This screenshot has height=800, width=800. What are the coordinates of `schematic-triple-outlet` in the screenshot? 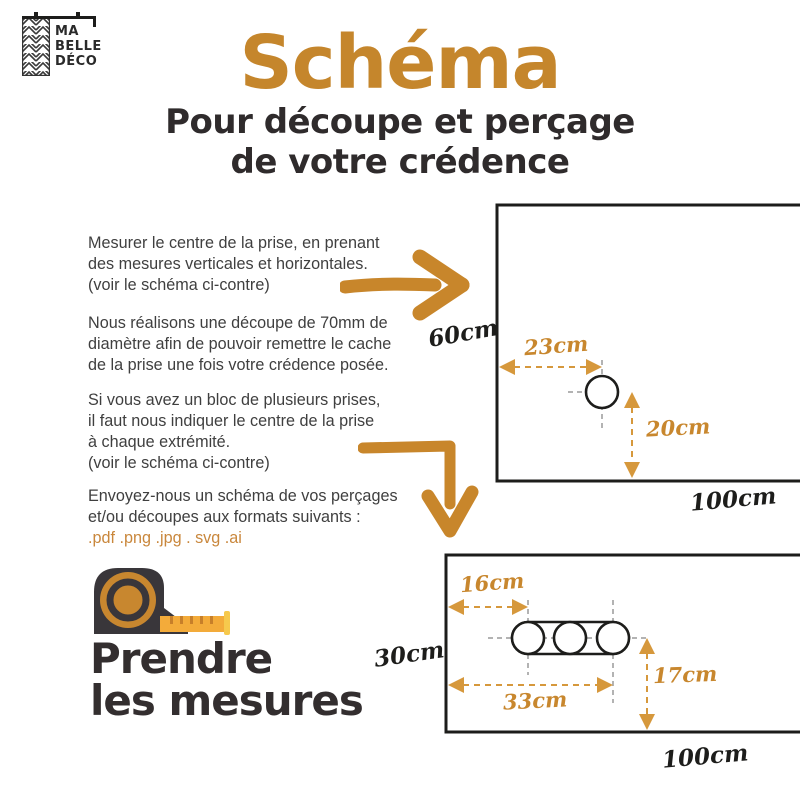 It's located at (622, 643).